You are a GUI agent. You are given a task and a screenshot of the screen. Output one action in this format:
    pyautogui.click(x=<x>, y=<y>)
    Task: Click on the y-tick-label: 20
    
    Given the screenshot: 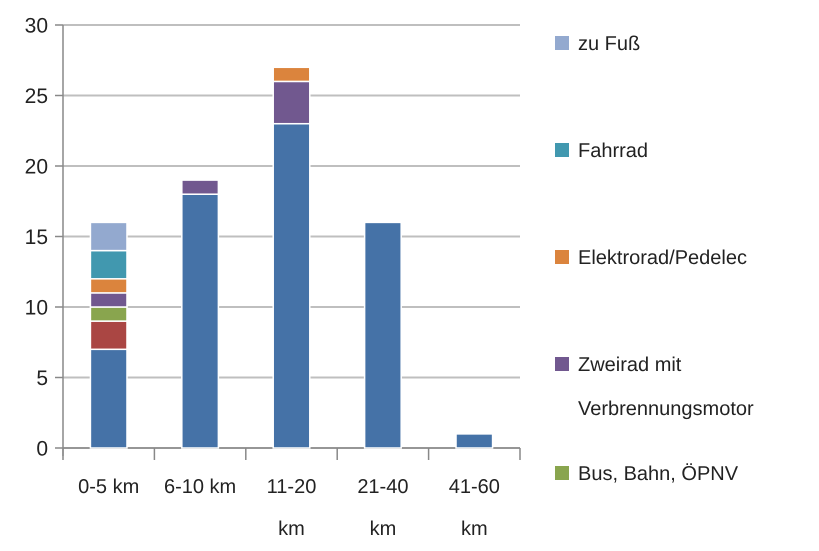 What is the action you would take?
    pyautogui.click(x=36, y=166)
    